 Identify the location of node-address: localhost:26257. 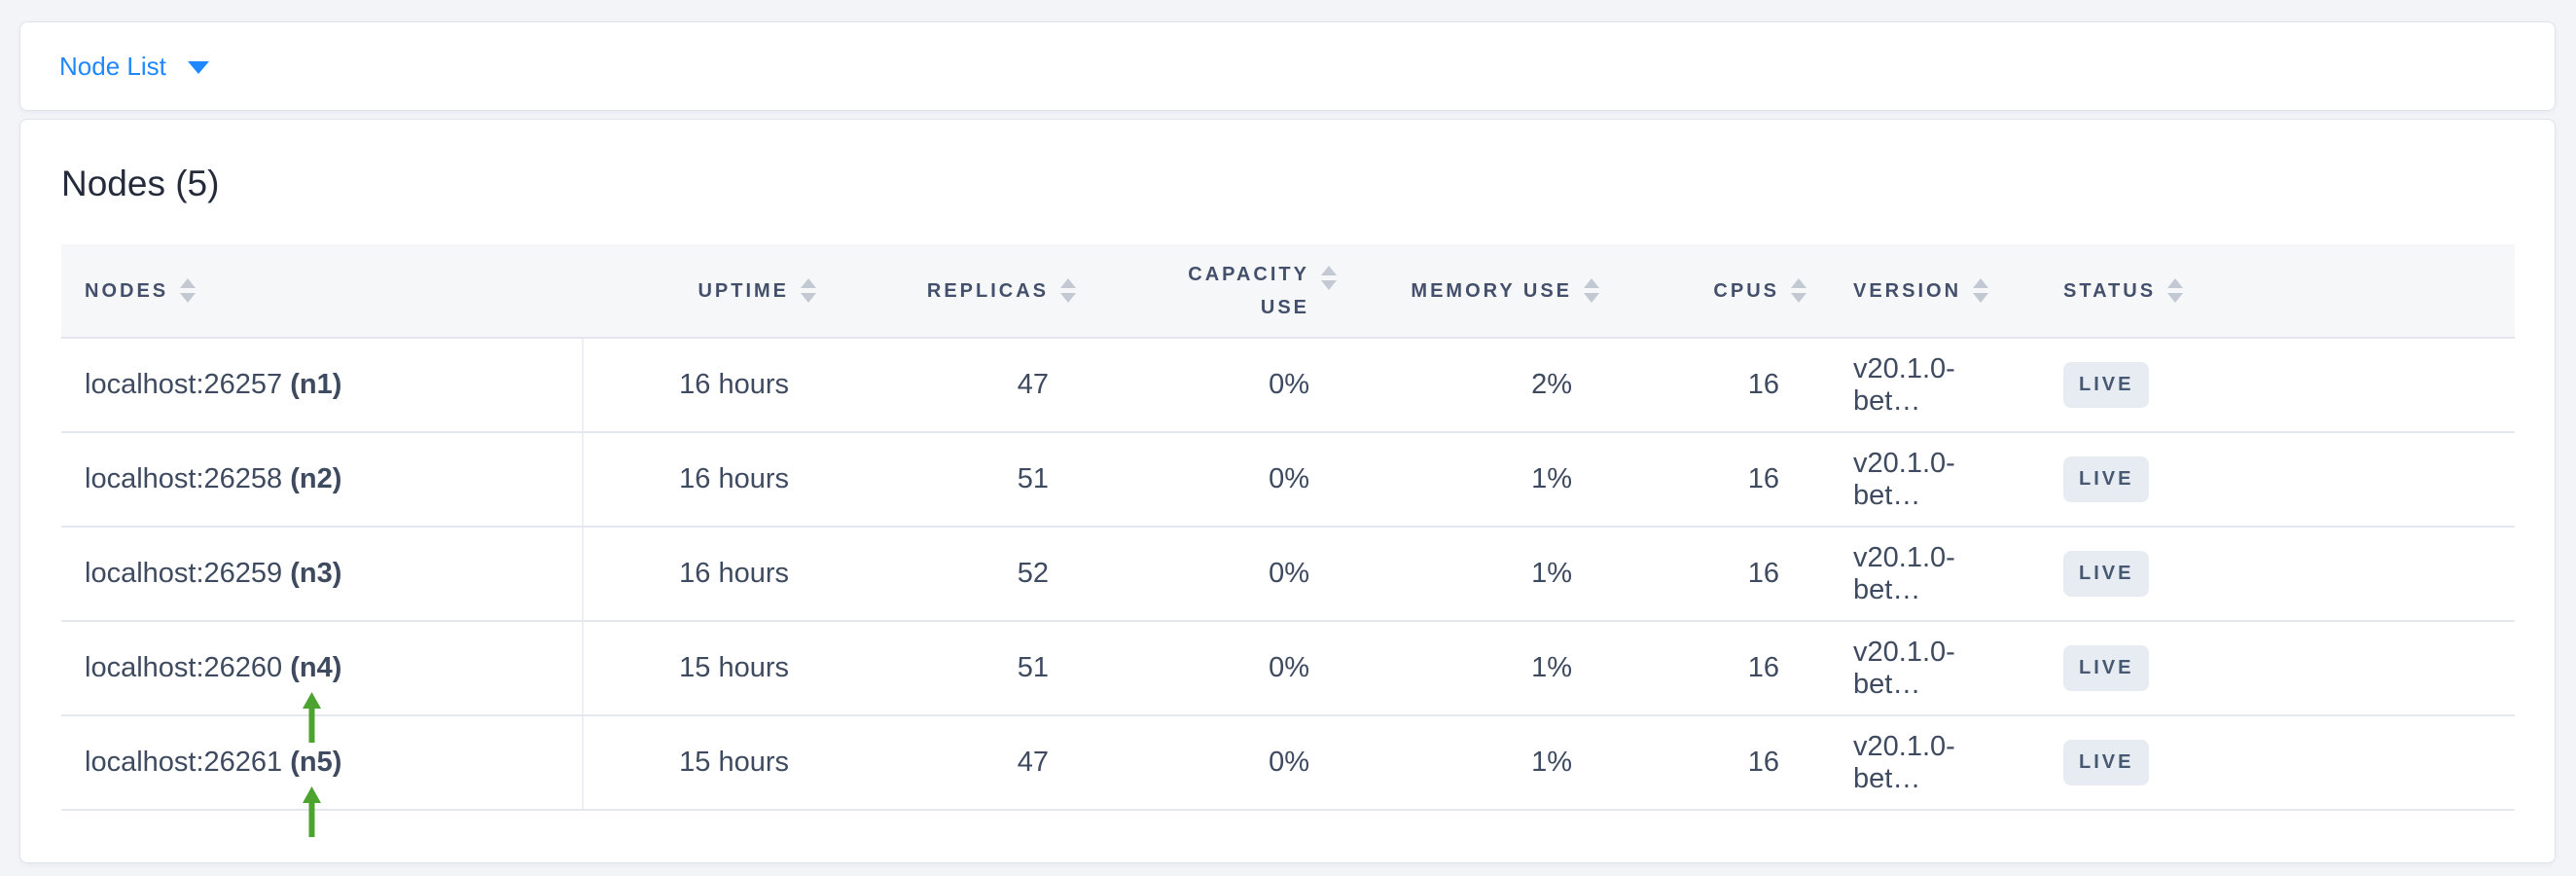
(184, 385).